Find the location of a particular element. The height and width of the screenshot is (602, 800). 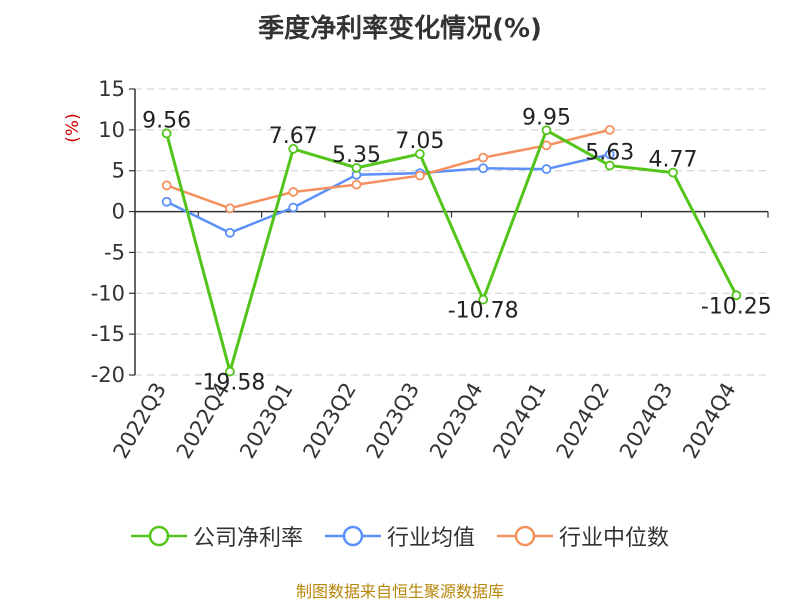

data-label: 7.05 is located at coordinates (419, 141).